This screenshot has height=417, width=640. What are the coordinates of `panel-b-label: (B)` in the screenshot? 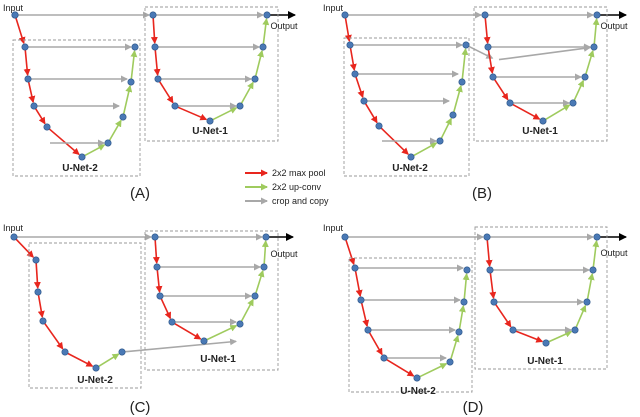 It's located at (482, 193).